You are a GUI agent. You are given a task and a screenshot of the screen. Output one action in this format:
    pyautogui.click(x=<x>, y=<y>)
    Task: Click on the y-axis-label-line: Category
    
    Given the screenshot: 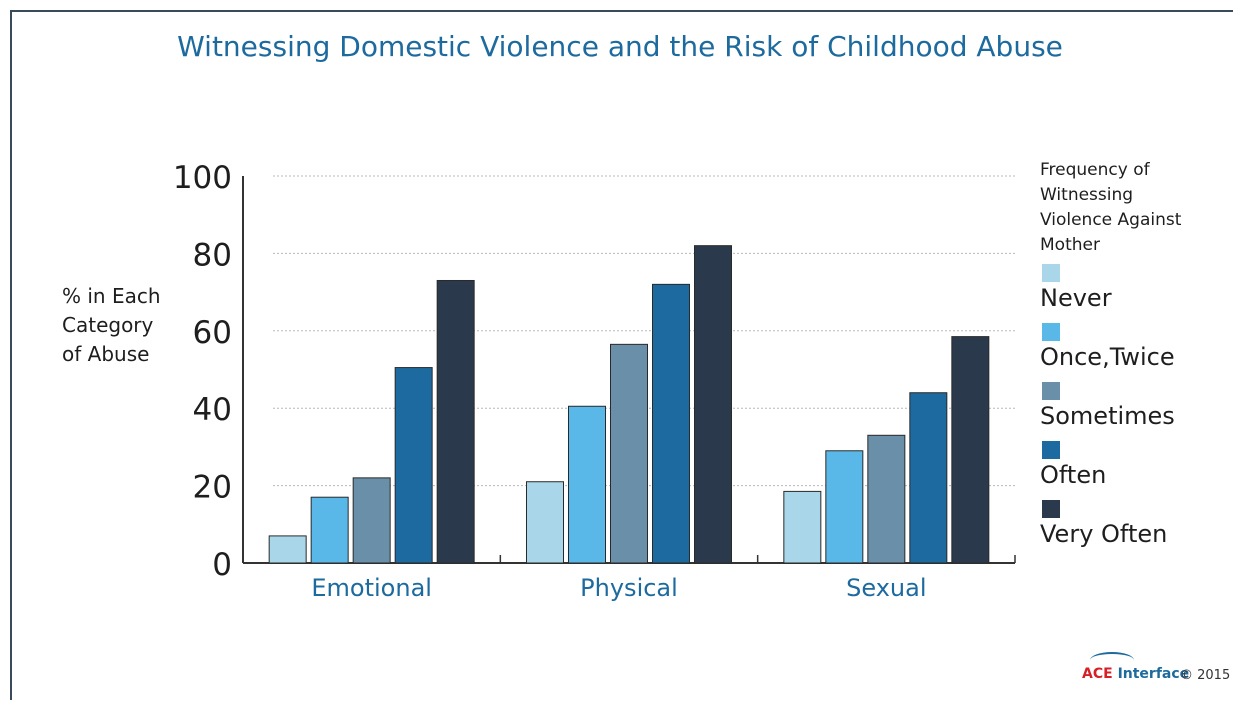 What is the action you would take?
    pyautogui.click(x=108, y=325)
    